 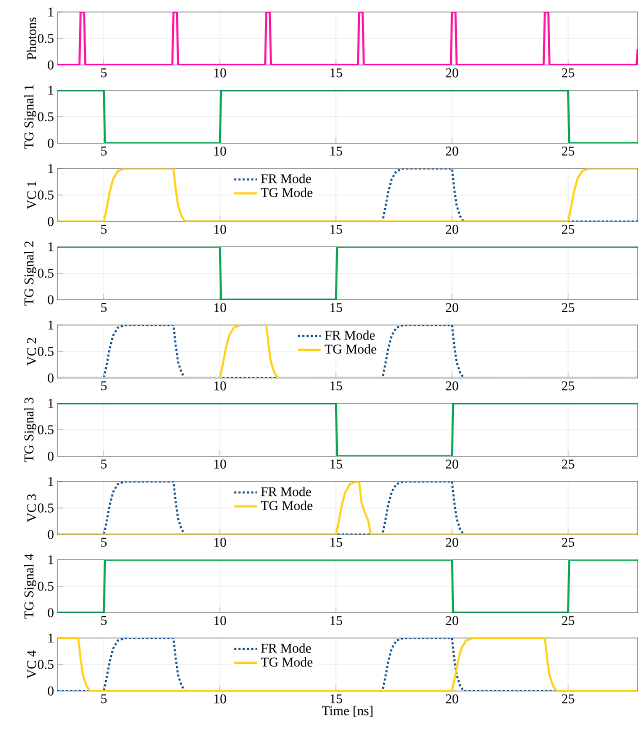 I want to click on y-axis-title: TG Signal 1, so click(x=30, y=117).